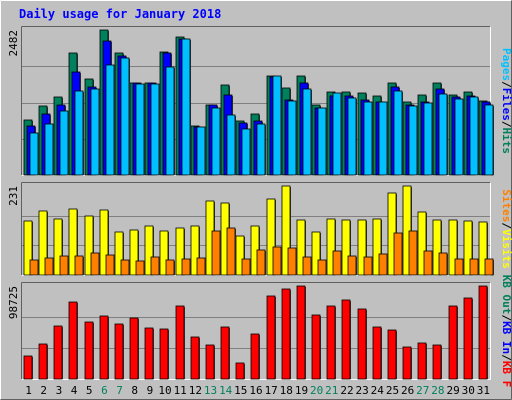 The width and height of the screenshot is (512, 400). I want to click on x-tick-label-day-26: 26, so click(407, 390).